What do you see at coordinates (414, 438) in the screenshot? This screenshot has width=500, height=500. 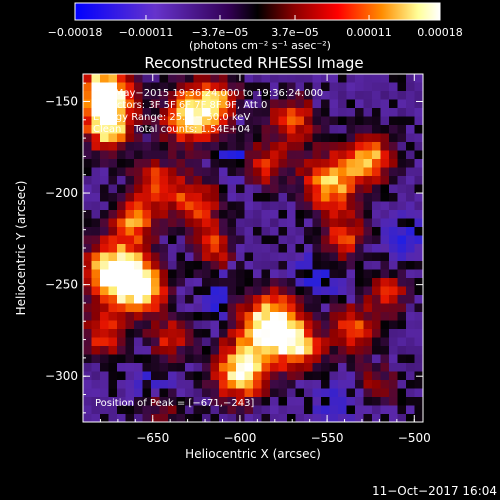 I see `x-tick-label: −500` at bounding box center [414, 438].